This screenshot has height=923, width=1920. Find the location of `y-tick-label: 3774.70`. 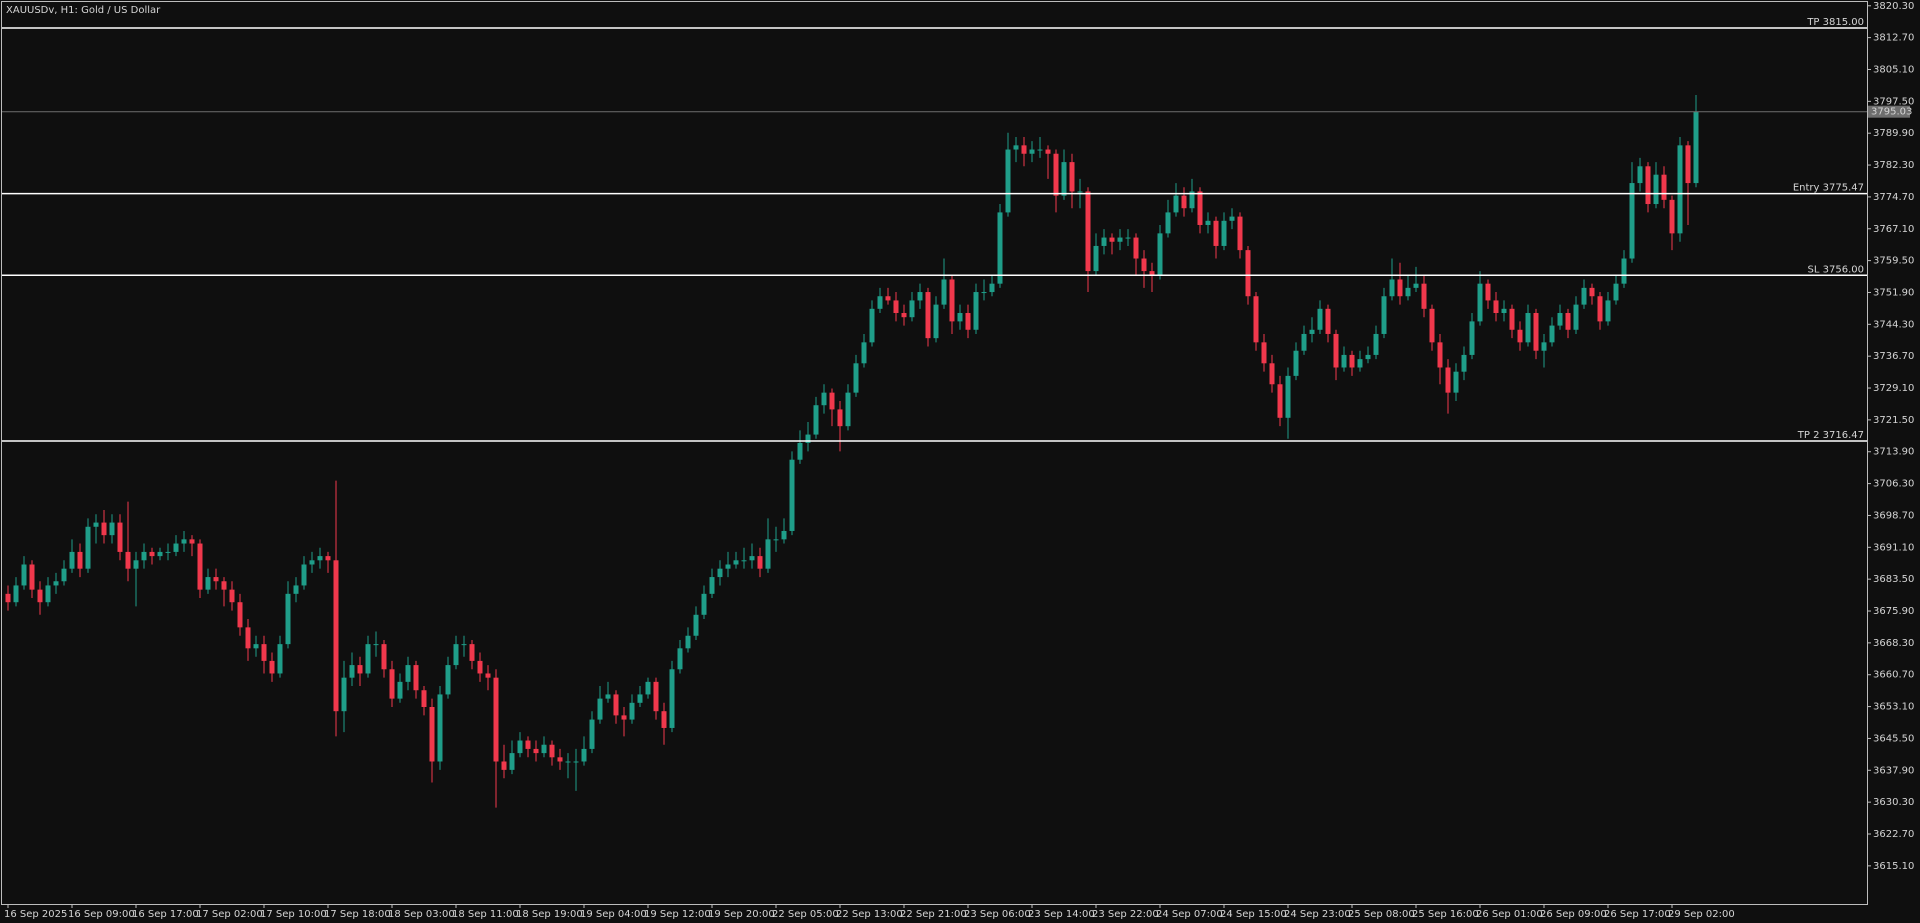

y-tick-label: 3774.70 is located at coordinates (1893, 197).